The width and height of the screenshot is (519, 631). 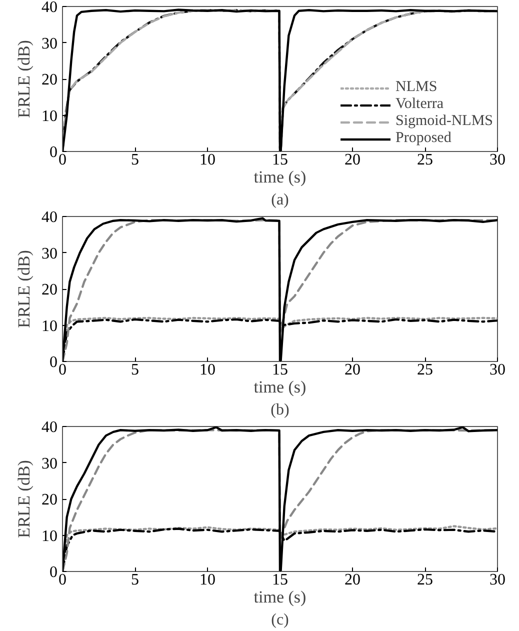 What do you see at coordinates (423, 138) in the screenshot?
I see `legend-label: Proposed` at bounding box center [423, 138].